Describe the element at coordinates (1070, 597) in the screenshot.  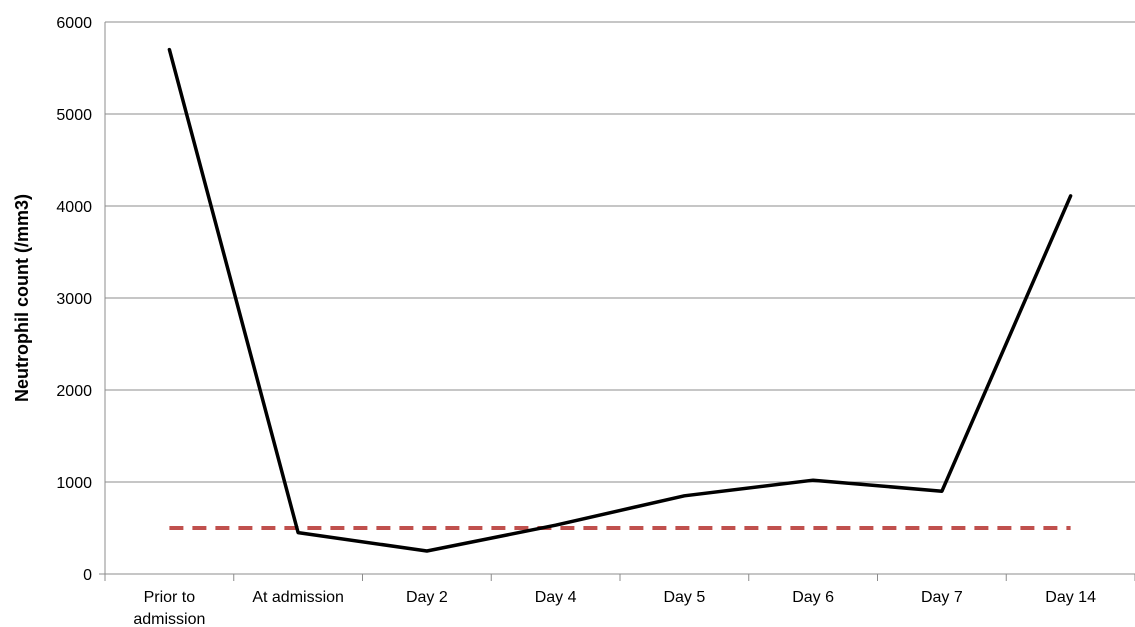
I see `x-tick-label: Day 14` at that location.